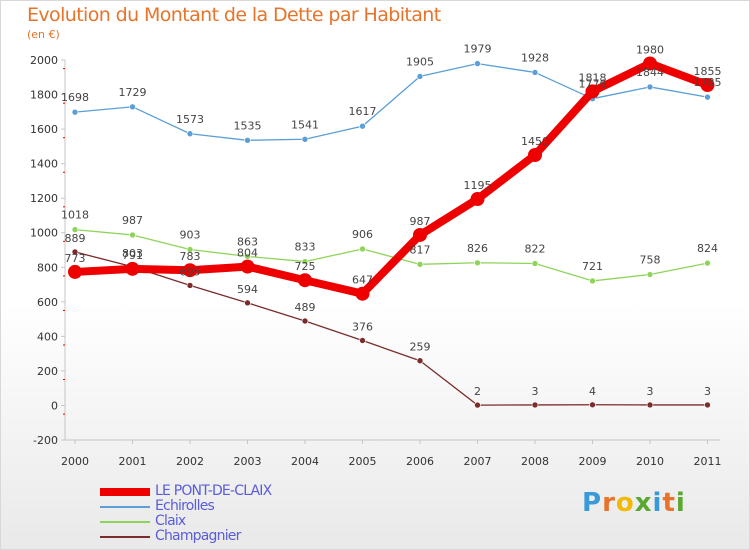 The height and width of the screenshot is (550, 750). I want to click on data-label: 822, so click(535, 248).